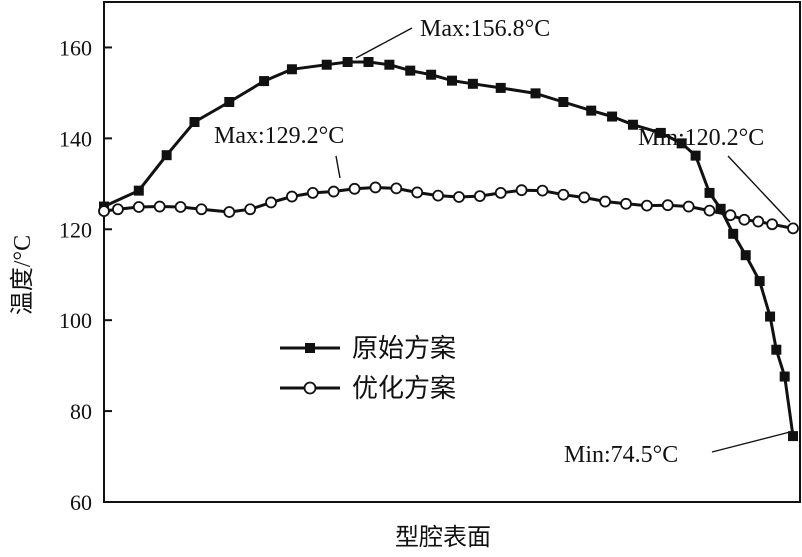  I want to click on annotation-label: Max:156.8°C, so click(485, 29).